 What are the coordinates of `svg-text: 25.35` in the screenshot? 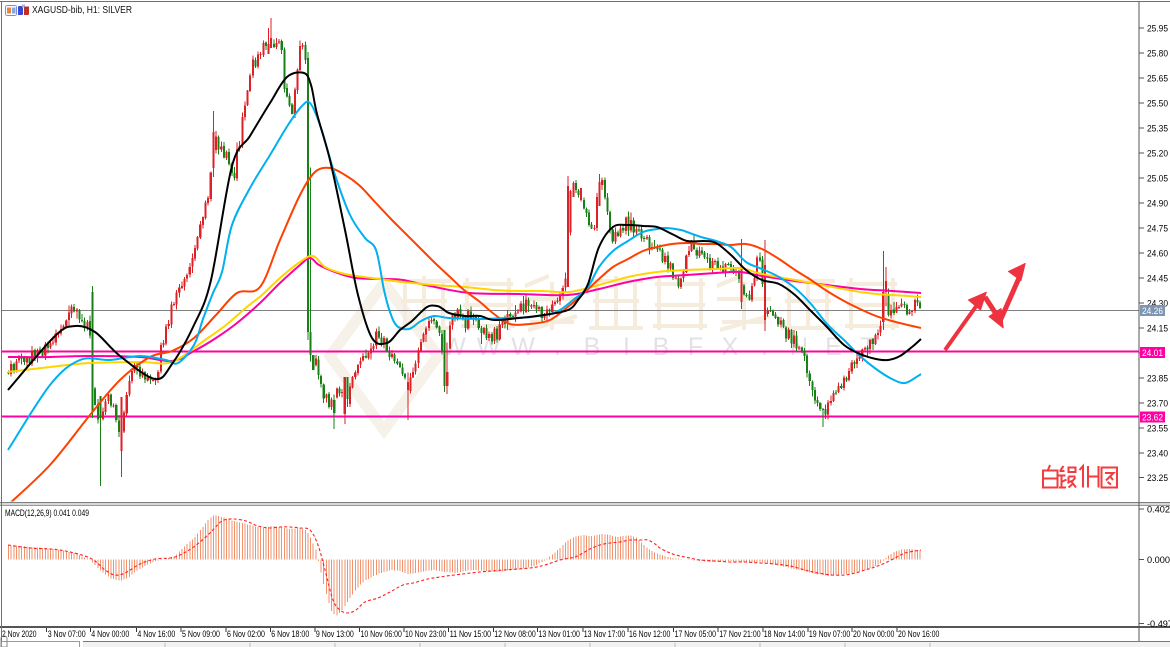 It's located at (1157, 129).